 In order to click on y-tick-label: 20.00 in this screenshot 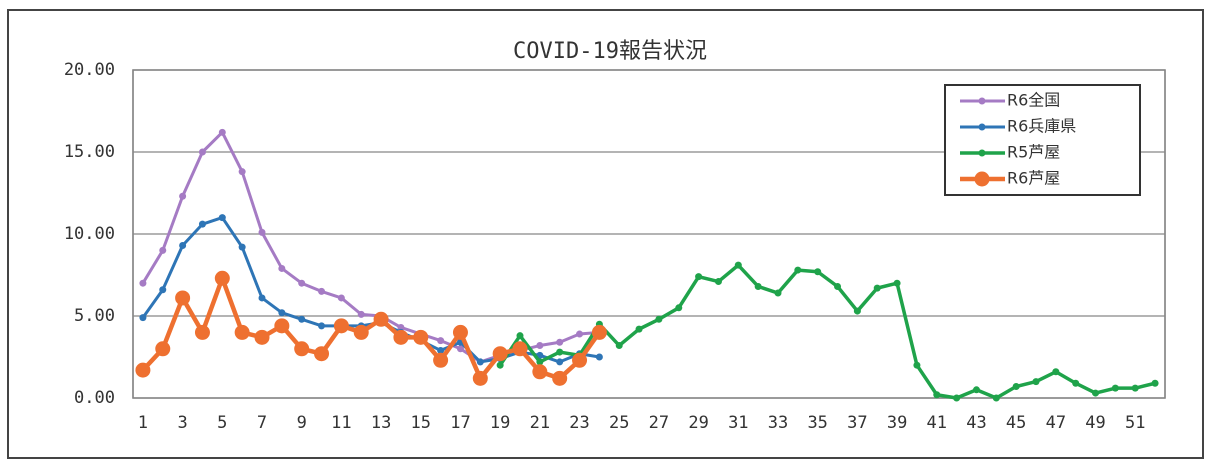, I will do `click(89, 70)`.